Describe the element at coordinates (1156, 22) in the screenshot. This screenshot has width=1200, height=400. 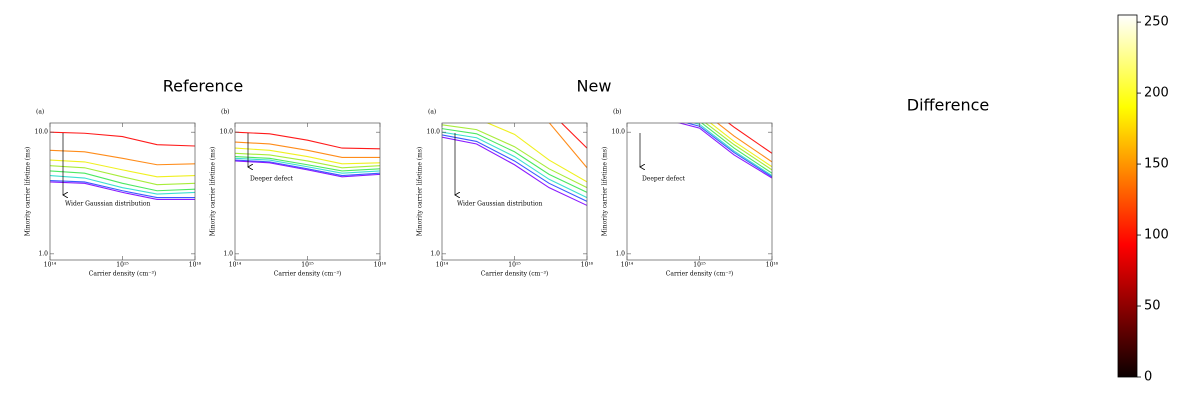
I see `colorbar-tick-label: 250` at that location.